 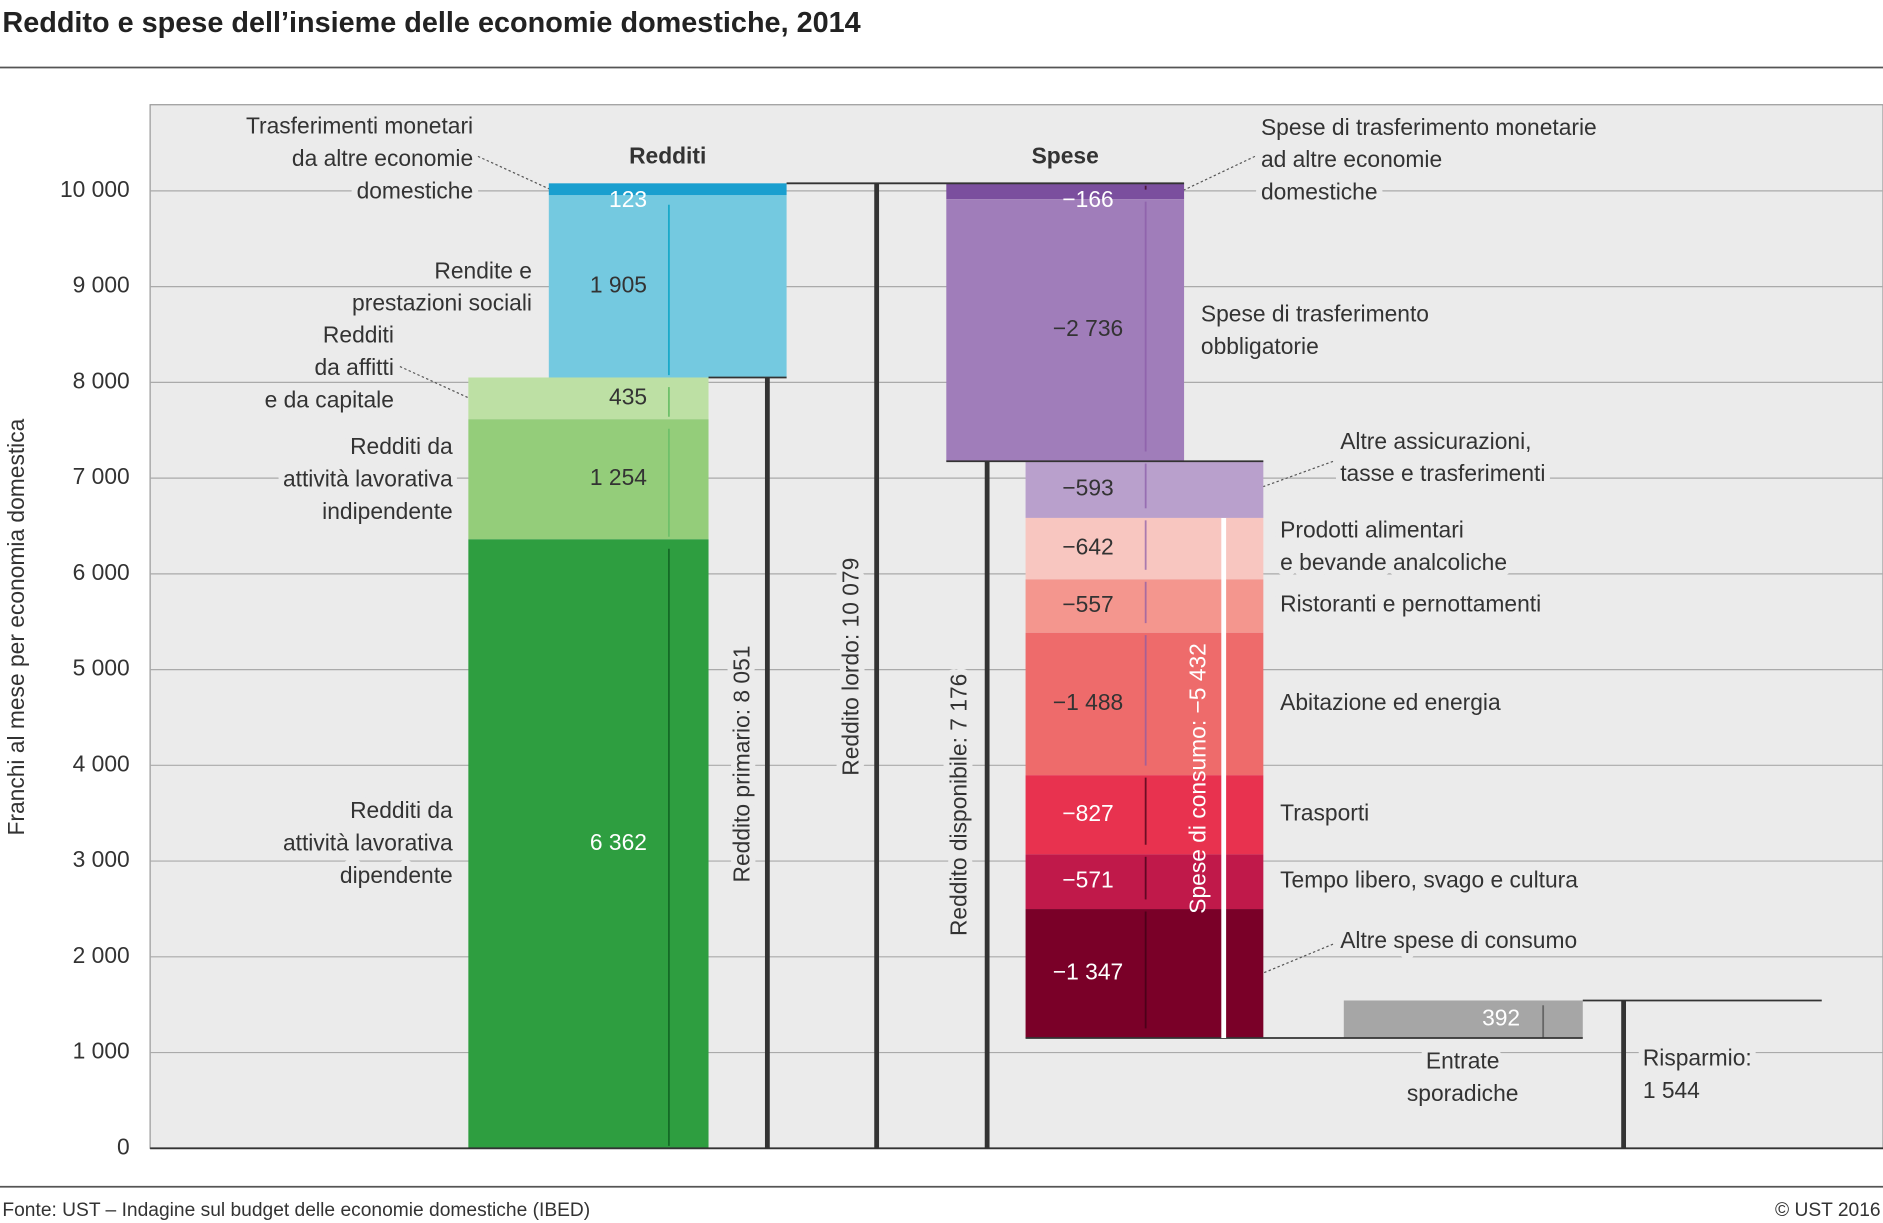 What do you see at coordinates (101, 763) in the screenshot?
I see `y-tick-label: 4 000` at bounding box center [101, 763].